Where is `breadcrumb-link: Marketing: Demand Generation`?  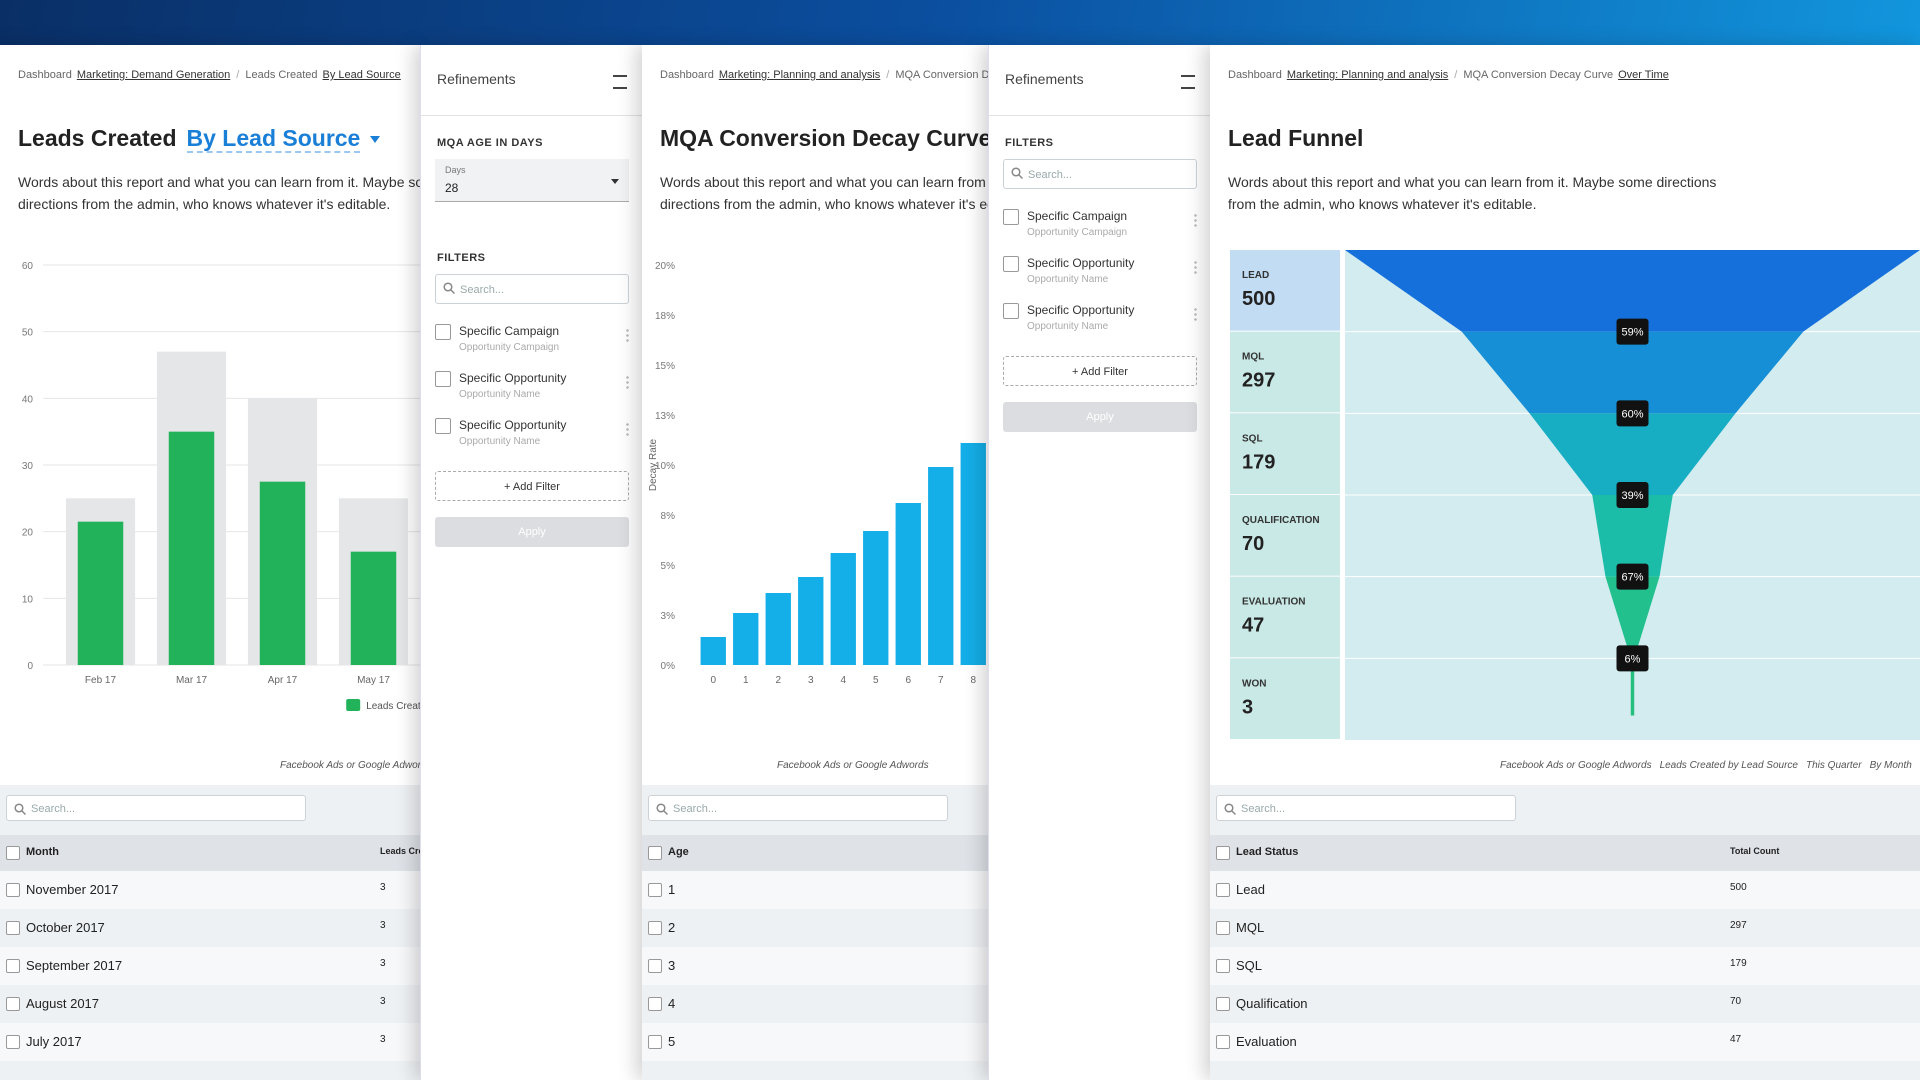 breadcrumb-link: Marketing: Demand Generation is located at coordinates (153, 75).